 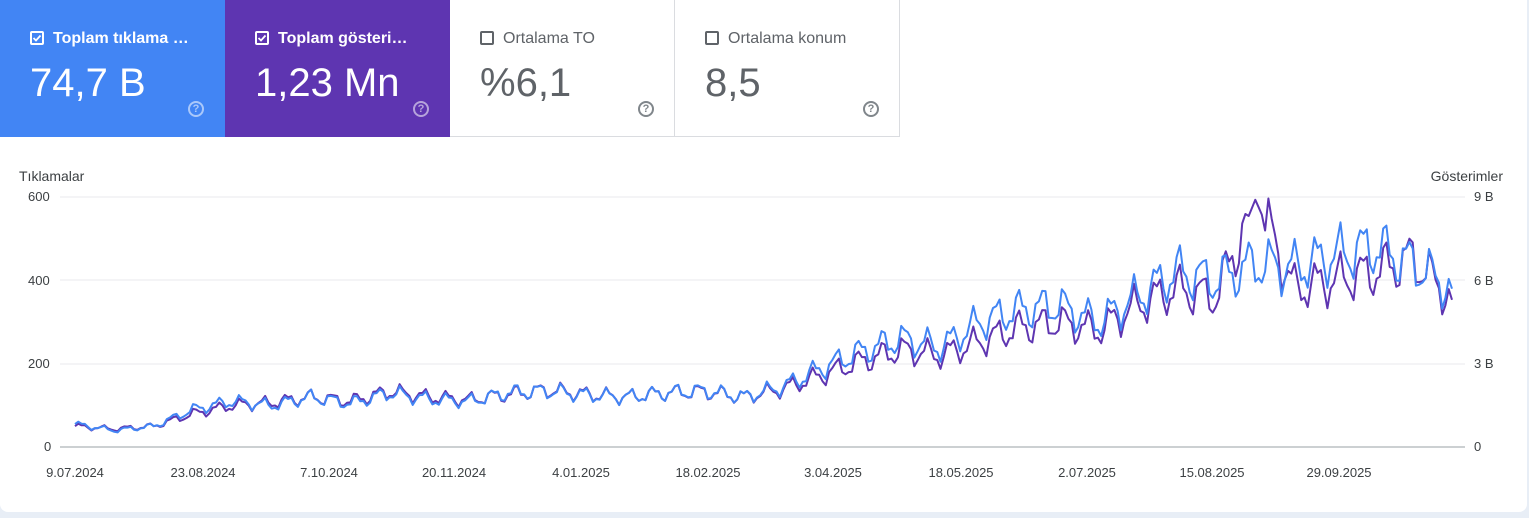 I want to click on average-ctr-value: %6,1, so click(x=526, y=83).